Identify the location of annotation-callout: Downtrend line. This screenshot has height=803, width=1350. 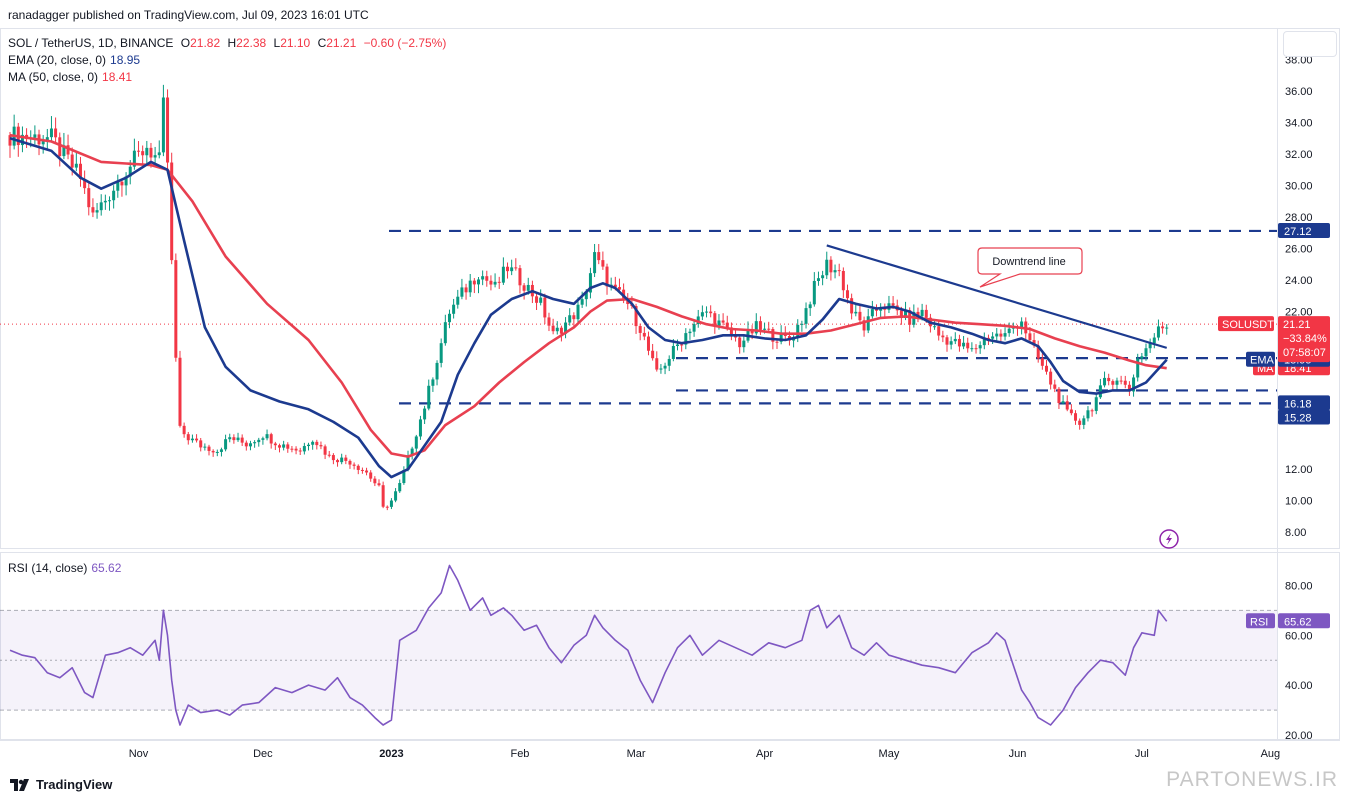
(1030, 267).